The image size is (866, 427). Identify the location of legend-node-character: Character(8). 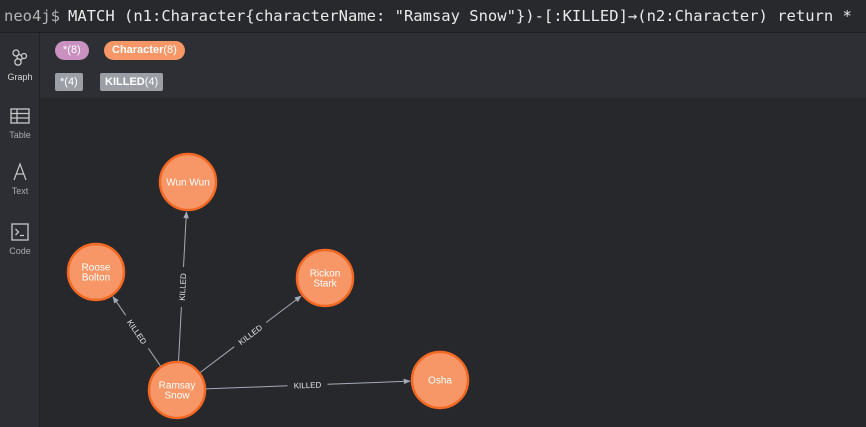
(144, 50).